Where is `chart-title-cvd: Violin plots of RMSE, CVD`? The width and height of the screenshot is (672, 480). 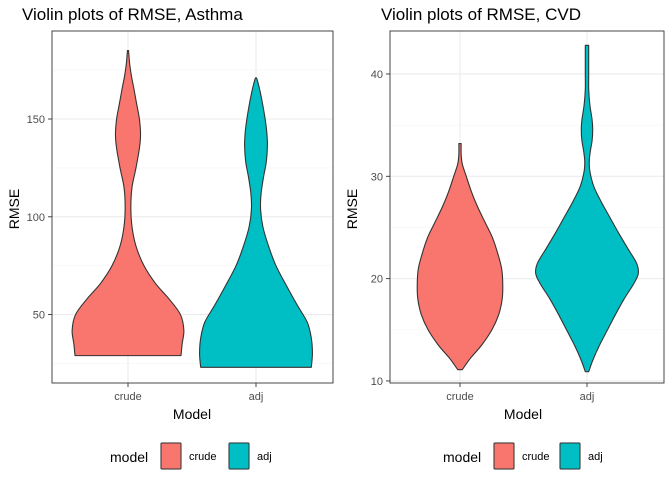
chart-title-cvd: Violin plots of RMSE, CVD is located at coordinates (481, 14).